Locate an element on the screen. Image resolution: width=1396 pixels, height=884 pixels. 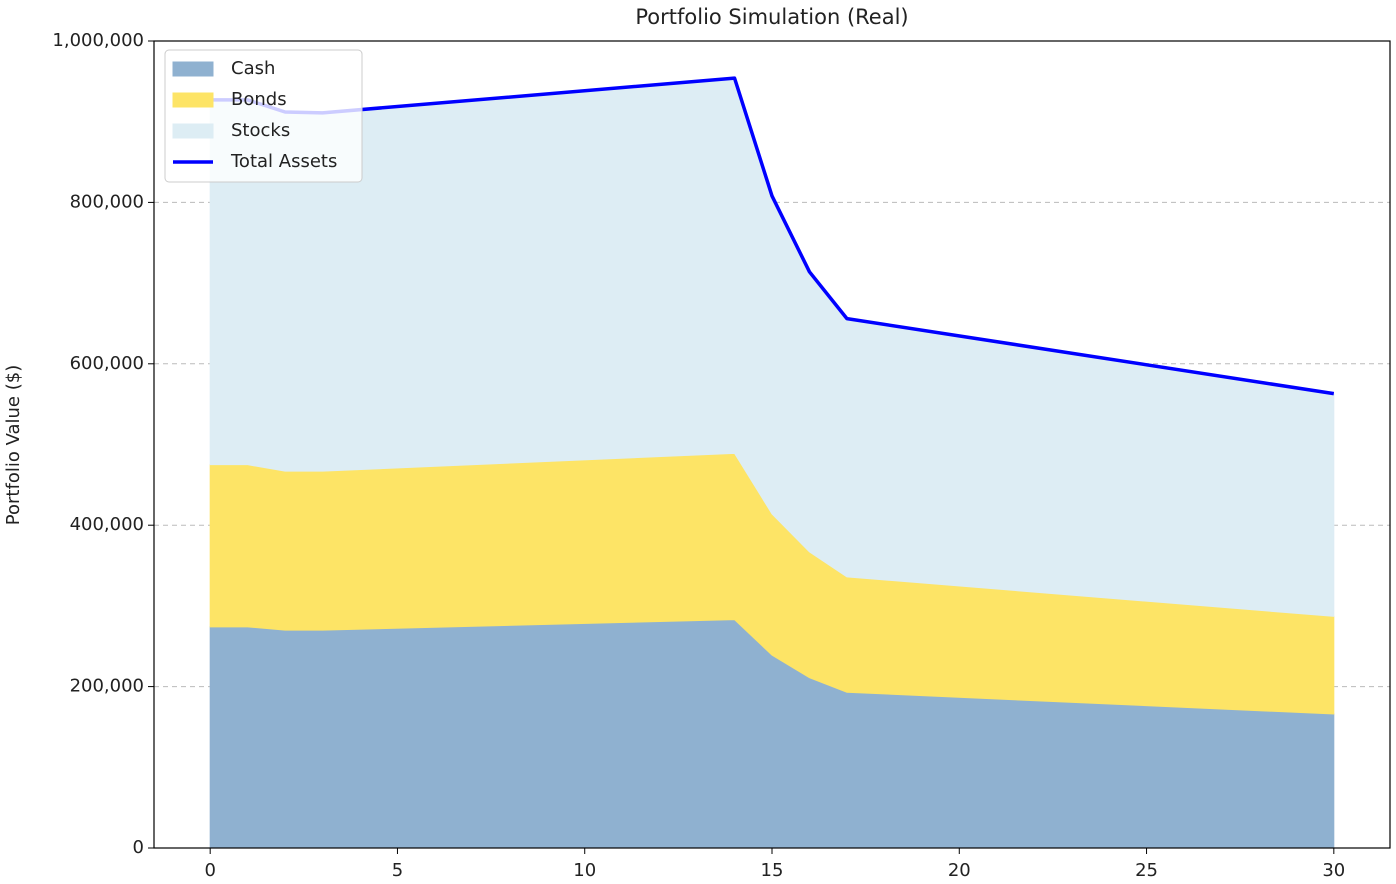
chart-title: Portfolio Simulation (Real) is located at coordinates (771, 17).